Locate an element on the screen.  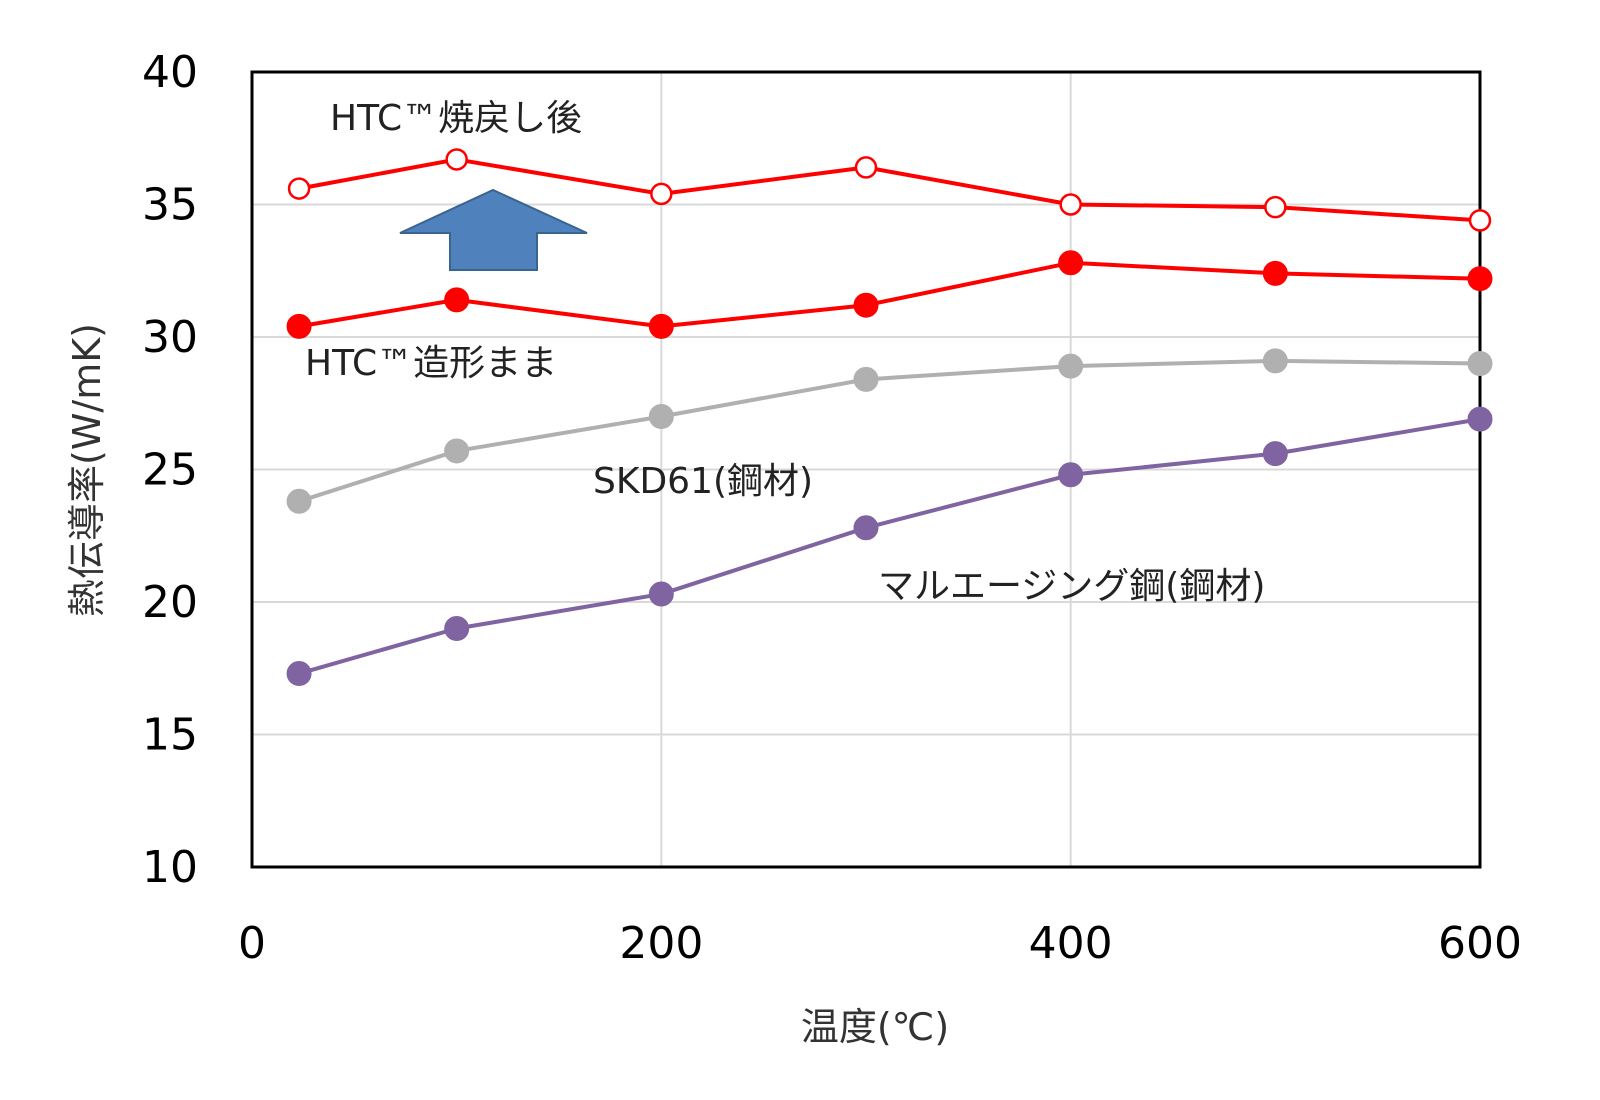
x-axis-label: 温度(℃) is located at coordinates (875, 1027).